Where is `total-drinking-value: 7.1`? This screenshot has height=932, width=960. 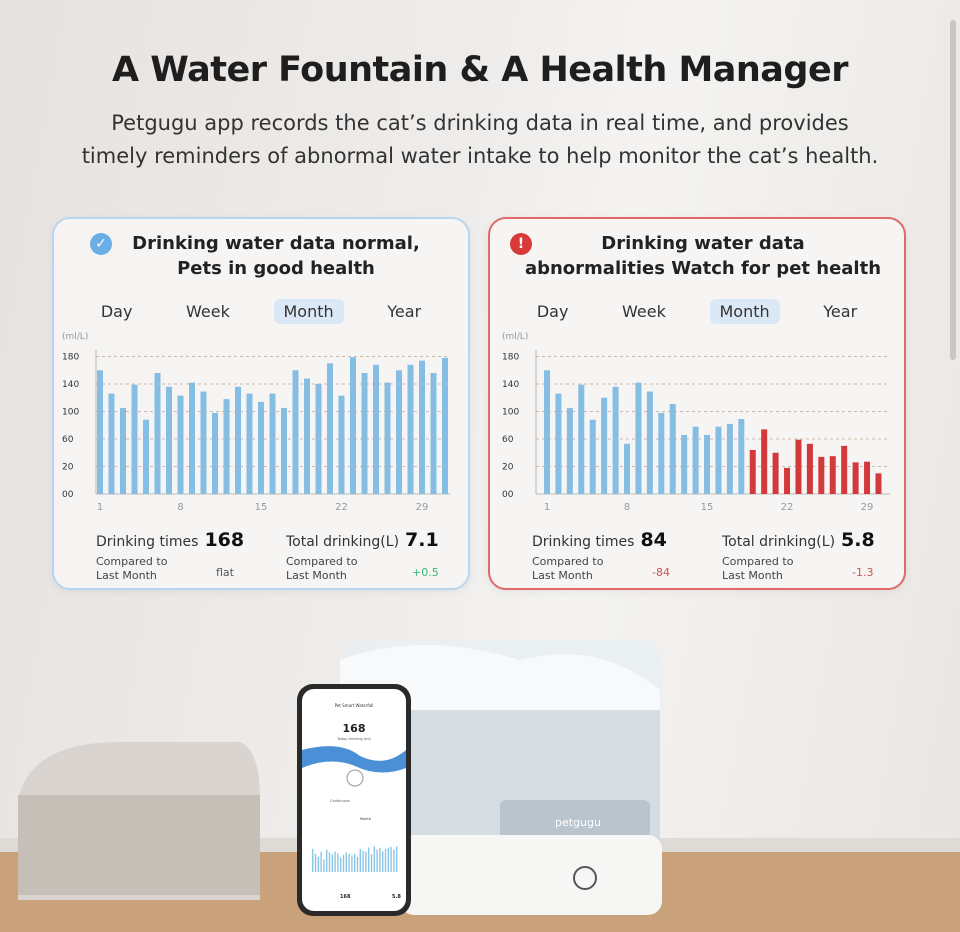 total-drinking-value: 7.1 is located at coordinates (422, 540).